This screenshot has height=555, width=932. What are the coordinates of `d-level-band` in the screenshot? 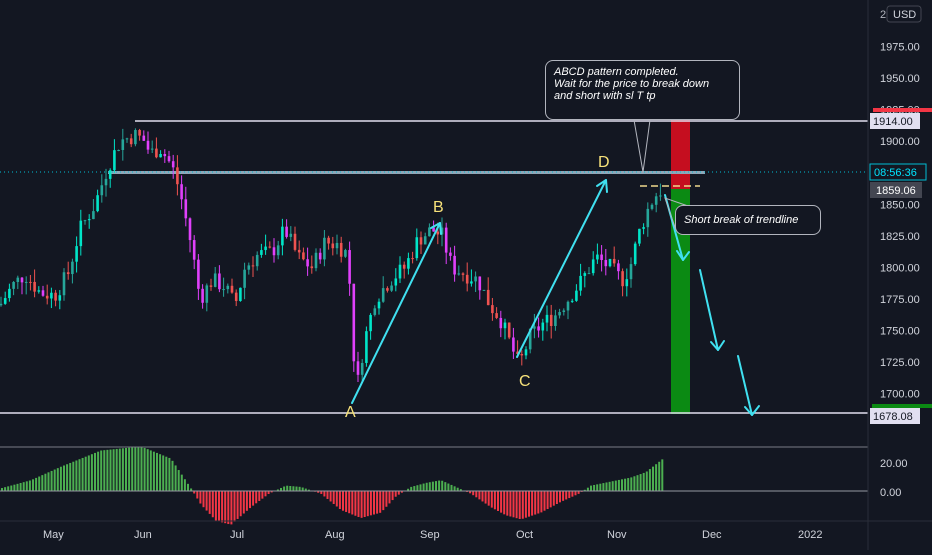 It's located at (406, 172).